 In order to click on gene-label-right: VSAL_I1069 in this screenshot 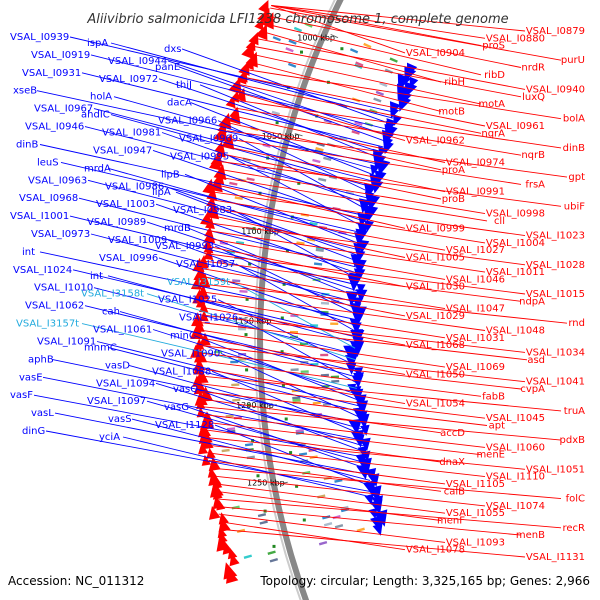, I will do `click(475, 367)`.